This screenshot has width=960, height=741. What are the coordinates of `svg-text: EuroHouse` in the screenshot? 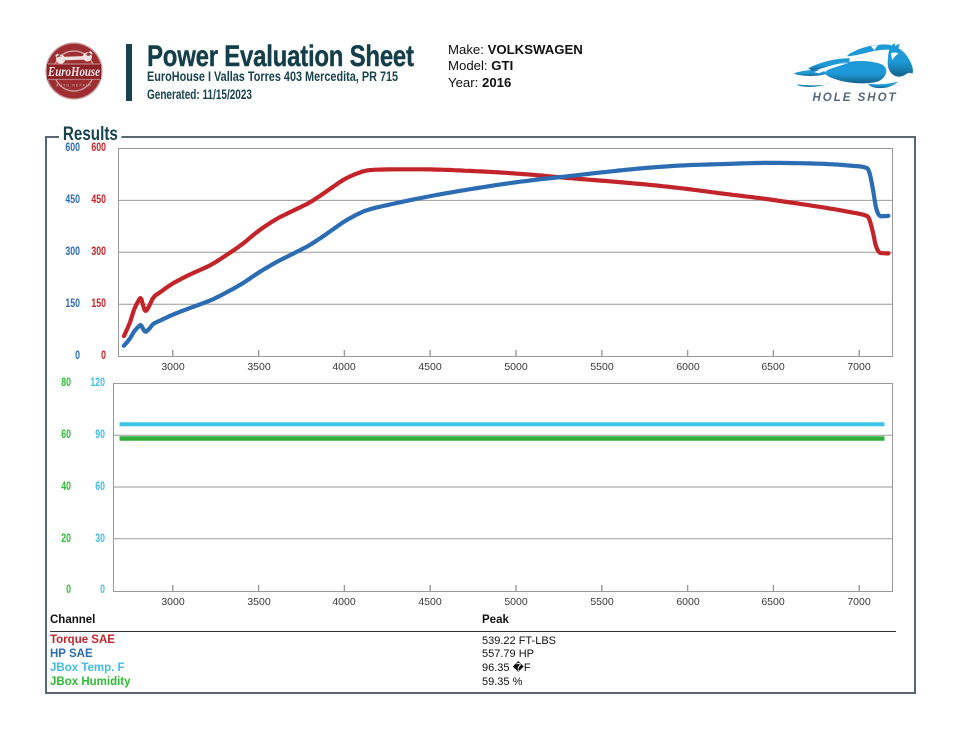 It's located at (73, 72).